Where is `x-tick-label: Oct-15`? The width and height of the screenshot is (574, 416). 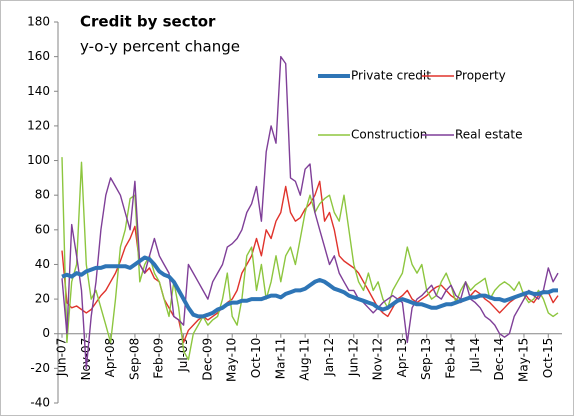
x-tick-label: Oct-15 is located at coordinates (548, 358).